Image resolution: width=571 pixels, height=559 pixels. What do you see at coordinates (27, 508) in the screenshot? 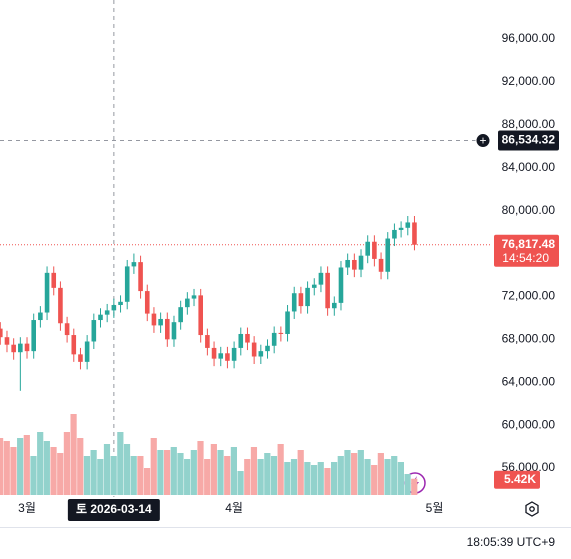
I see `x-tick-label: 3월` at bounding box center [27, 508].